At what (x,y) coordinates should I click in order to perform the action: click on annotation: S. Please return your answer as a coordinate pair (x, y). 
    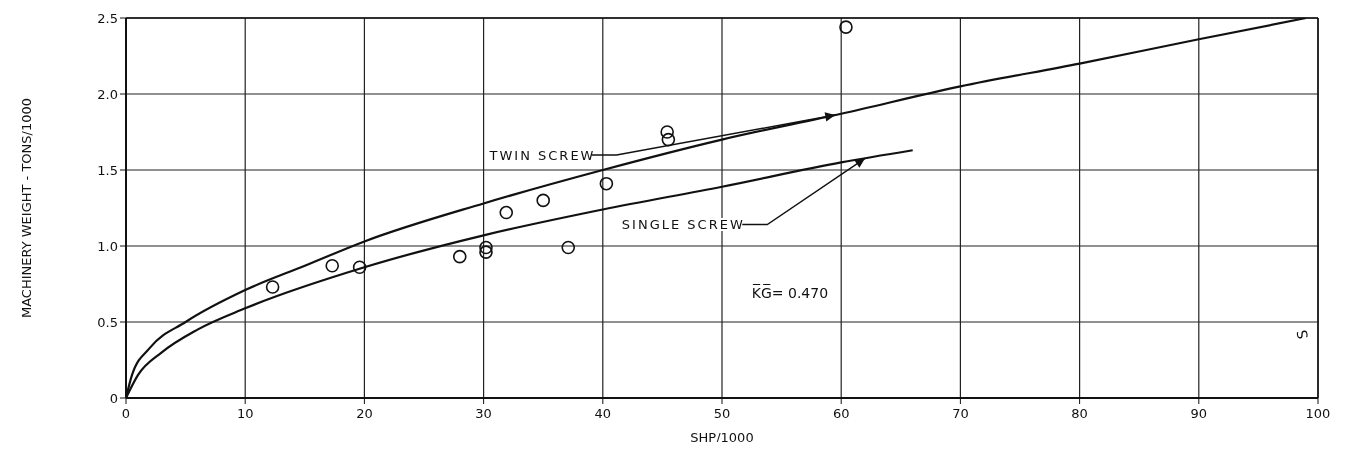
    Looking at the image, I should click on (1302, 334).